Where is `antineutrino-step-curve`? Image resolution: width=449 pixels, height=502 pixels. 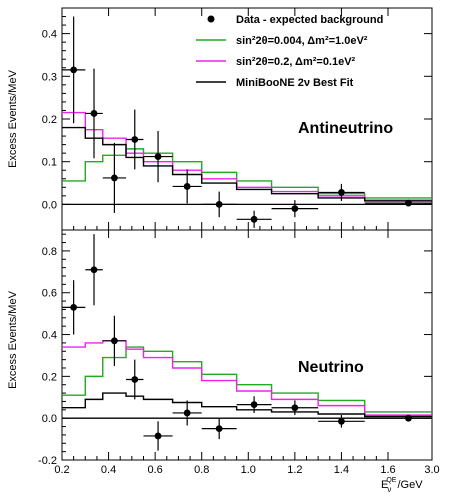 antineutrino-step-curve is located at coordinates (247, 173).